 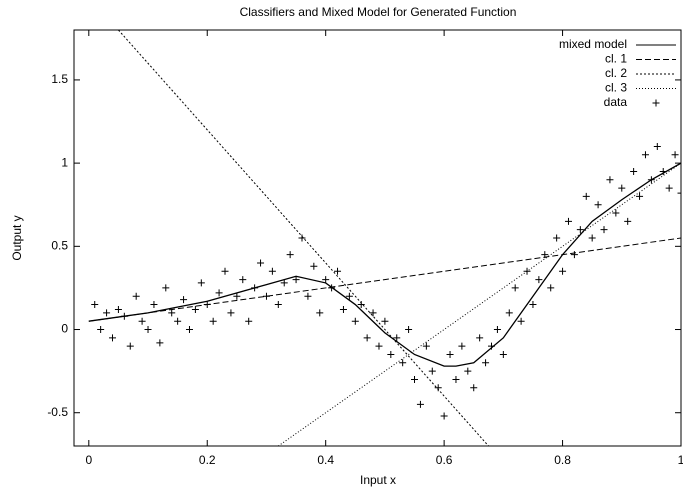 What do you see at coordinates (325, 460) in the screenshot?
I see `x-tick-label: 0.4` at bounding box center [325, 460].